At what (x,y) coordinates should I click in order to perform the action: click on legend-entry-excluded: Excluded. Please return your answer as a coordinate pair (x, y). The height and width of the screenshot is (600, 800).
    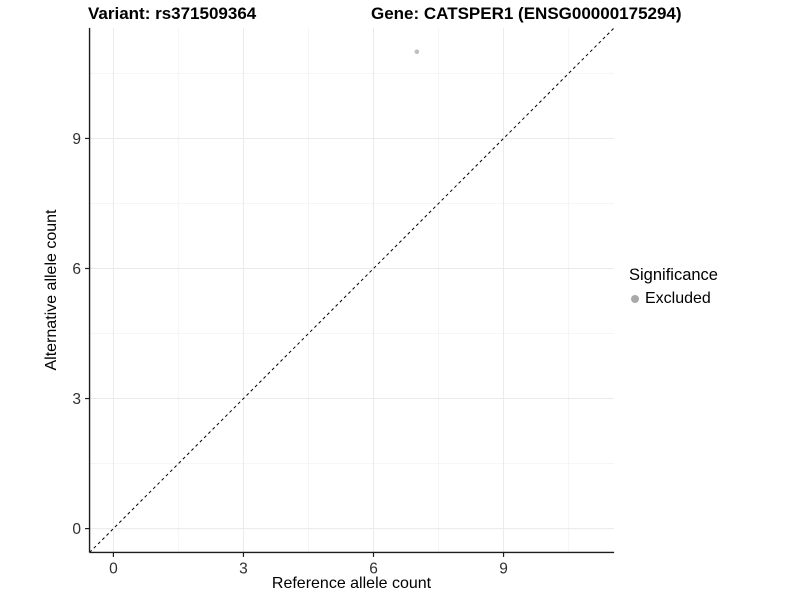
    Looking at the image, I should click on (674, 299).